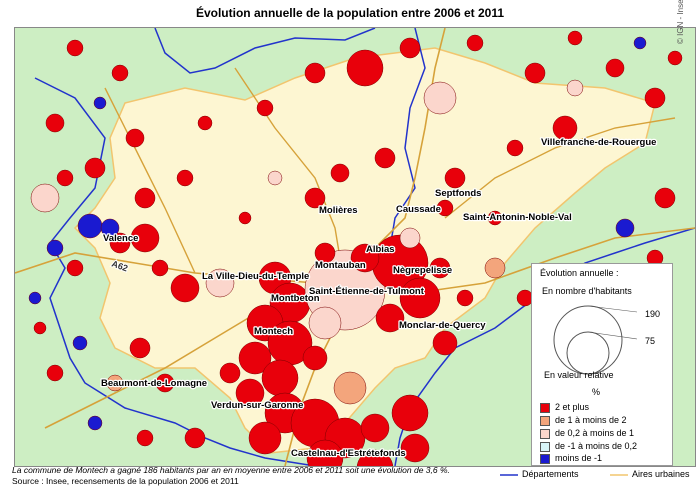 The width and height of the screenshot is (700, 496). I want to click on legend-class-label: de 0,2 à moins de 1, so click(595, 433).